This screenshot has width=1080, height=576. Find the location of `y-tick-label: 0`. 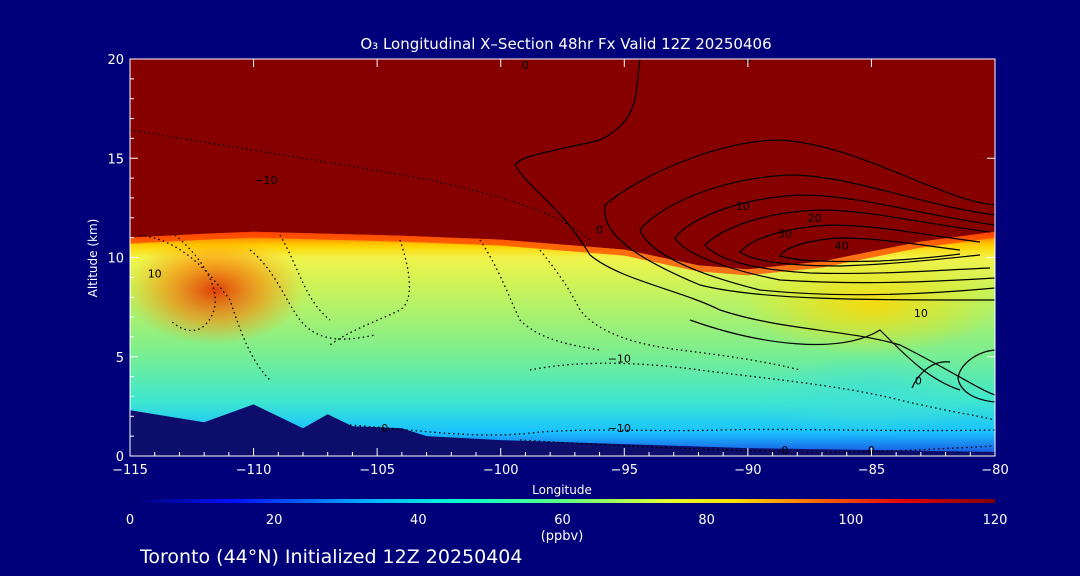

y-tick-label: 0 is located at coordinates (120, 457).